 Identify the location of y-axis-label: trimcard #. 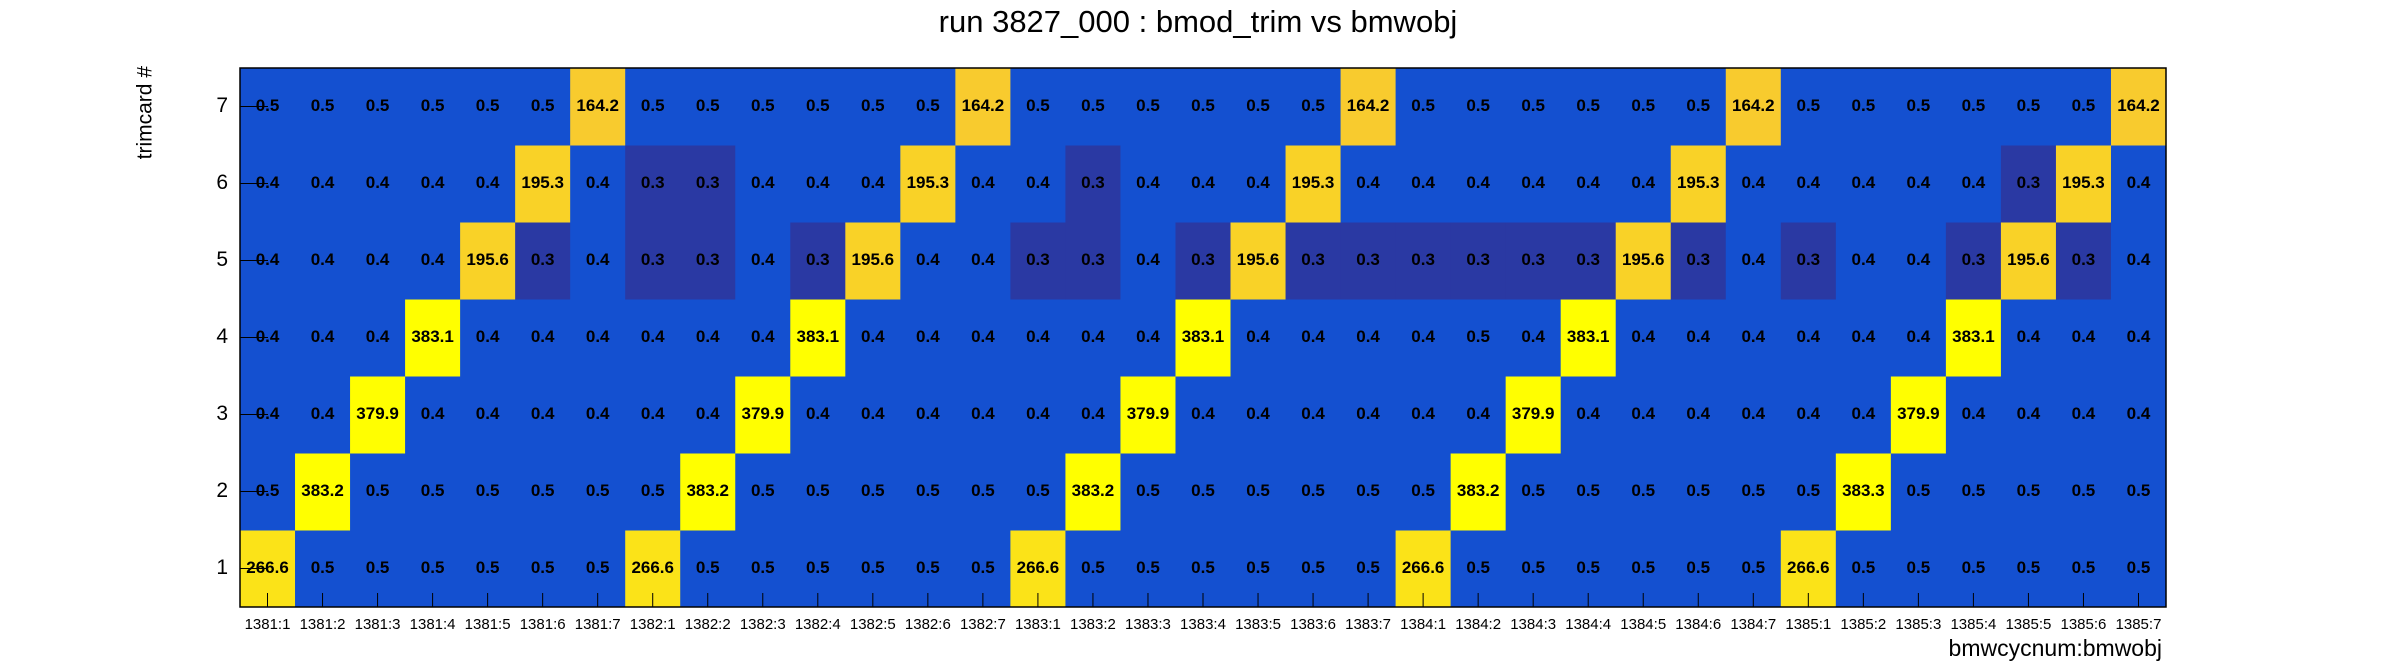
(145, 113).